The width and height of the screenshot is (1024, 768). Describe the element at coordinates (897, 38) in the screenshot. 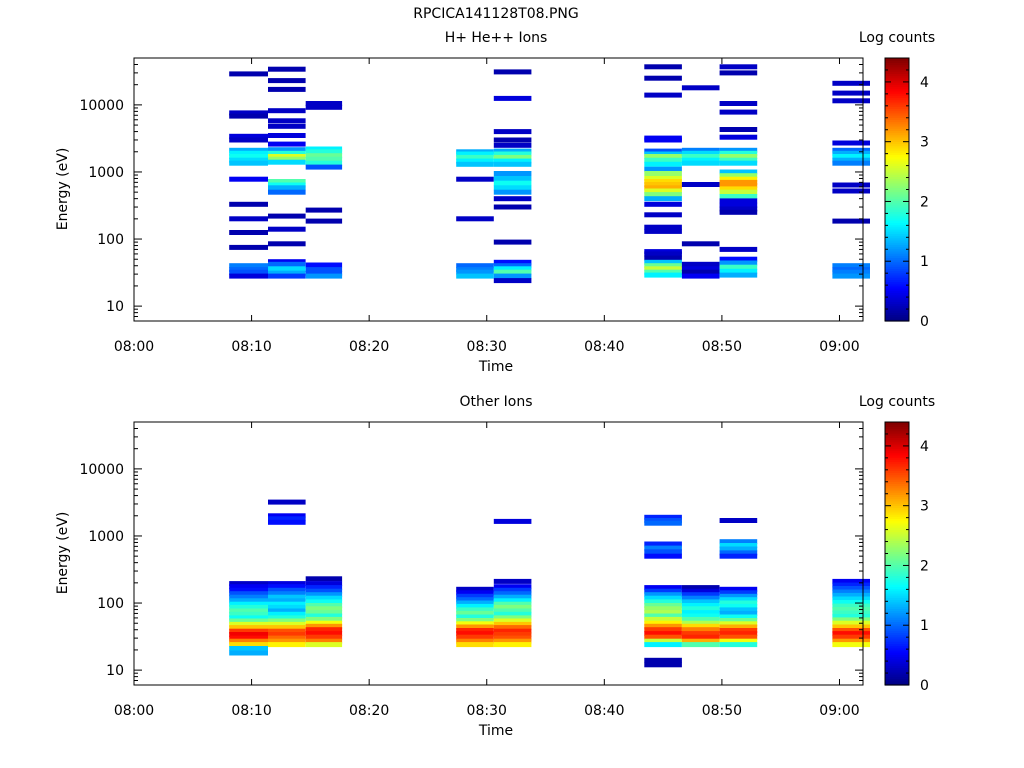

I see `top-colorbar-label: Log counts` at that location.